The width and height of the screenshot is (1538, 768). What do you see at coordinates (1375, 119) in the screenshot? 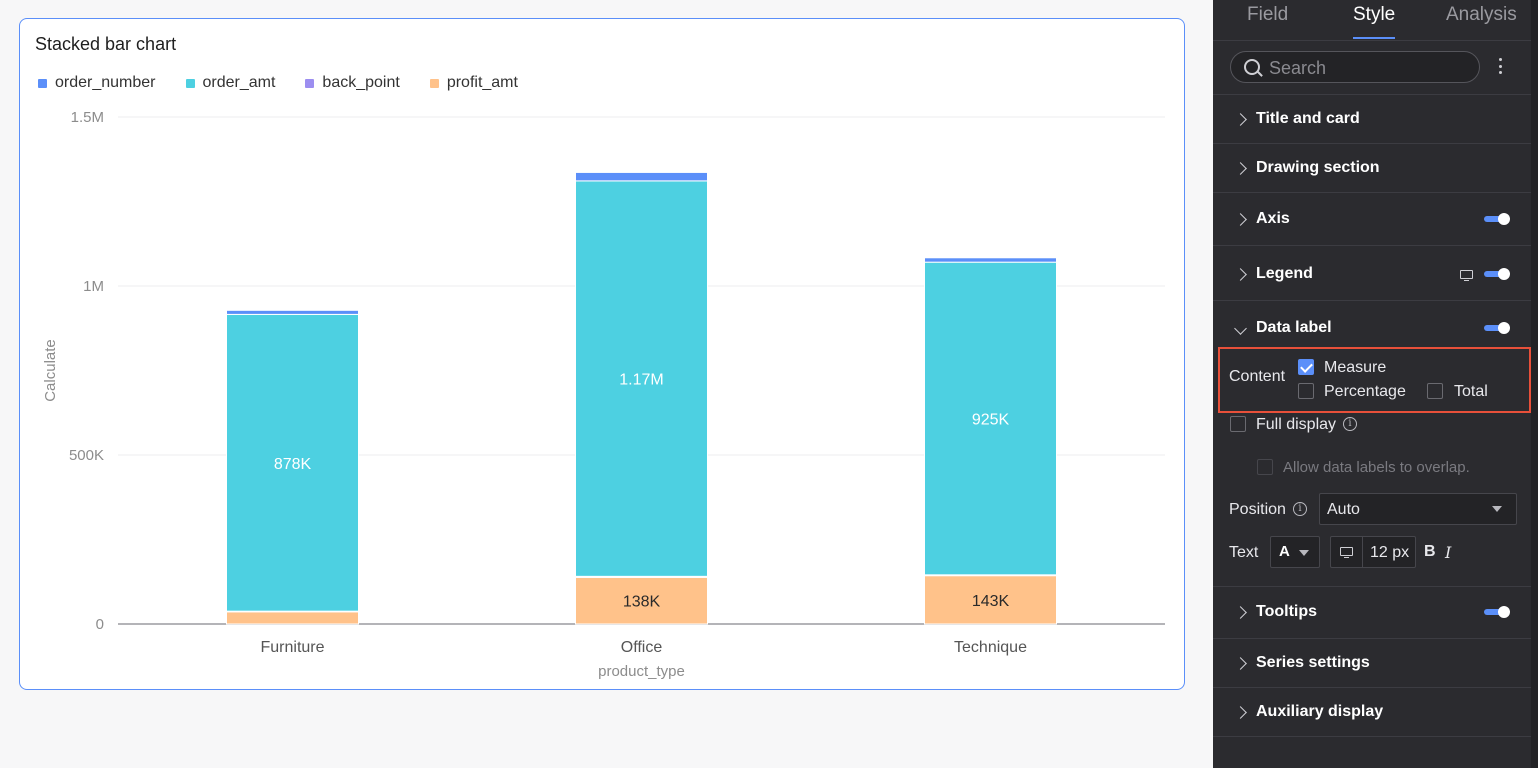
I see `section-title-and-card: Title and card` at bounding box center [1375, 119].